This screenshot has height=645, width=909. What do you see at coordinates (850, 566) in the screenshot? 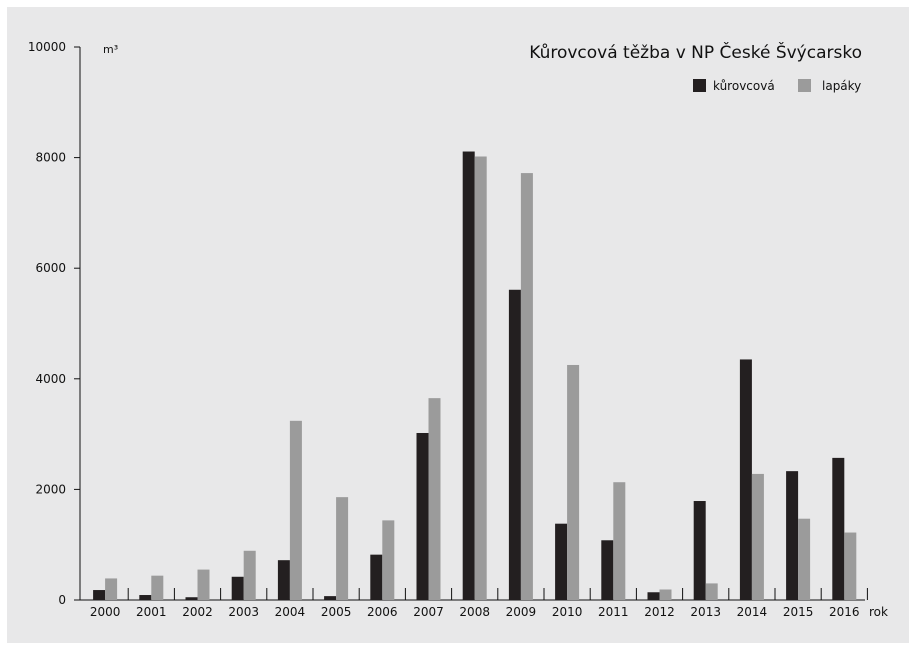
I see `bar-lapaky-2016` at bounding box center [850, 566].